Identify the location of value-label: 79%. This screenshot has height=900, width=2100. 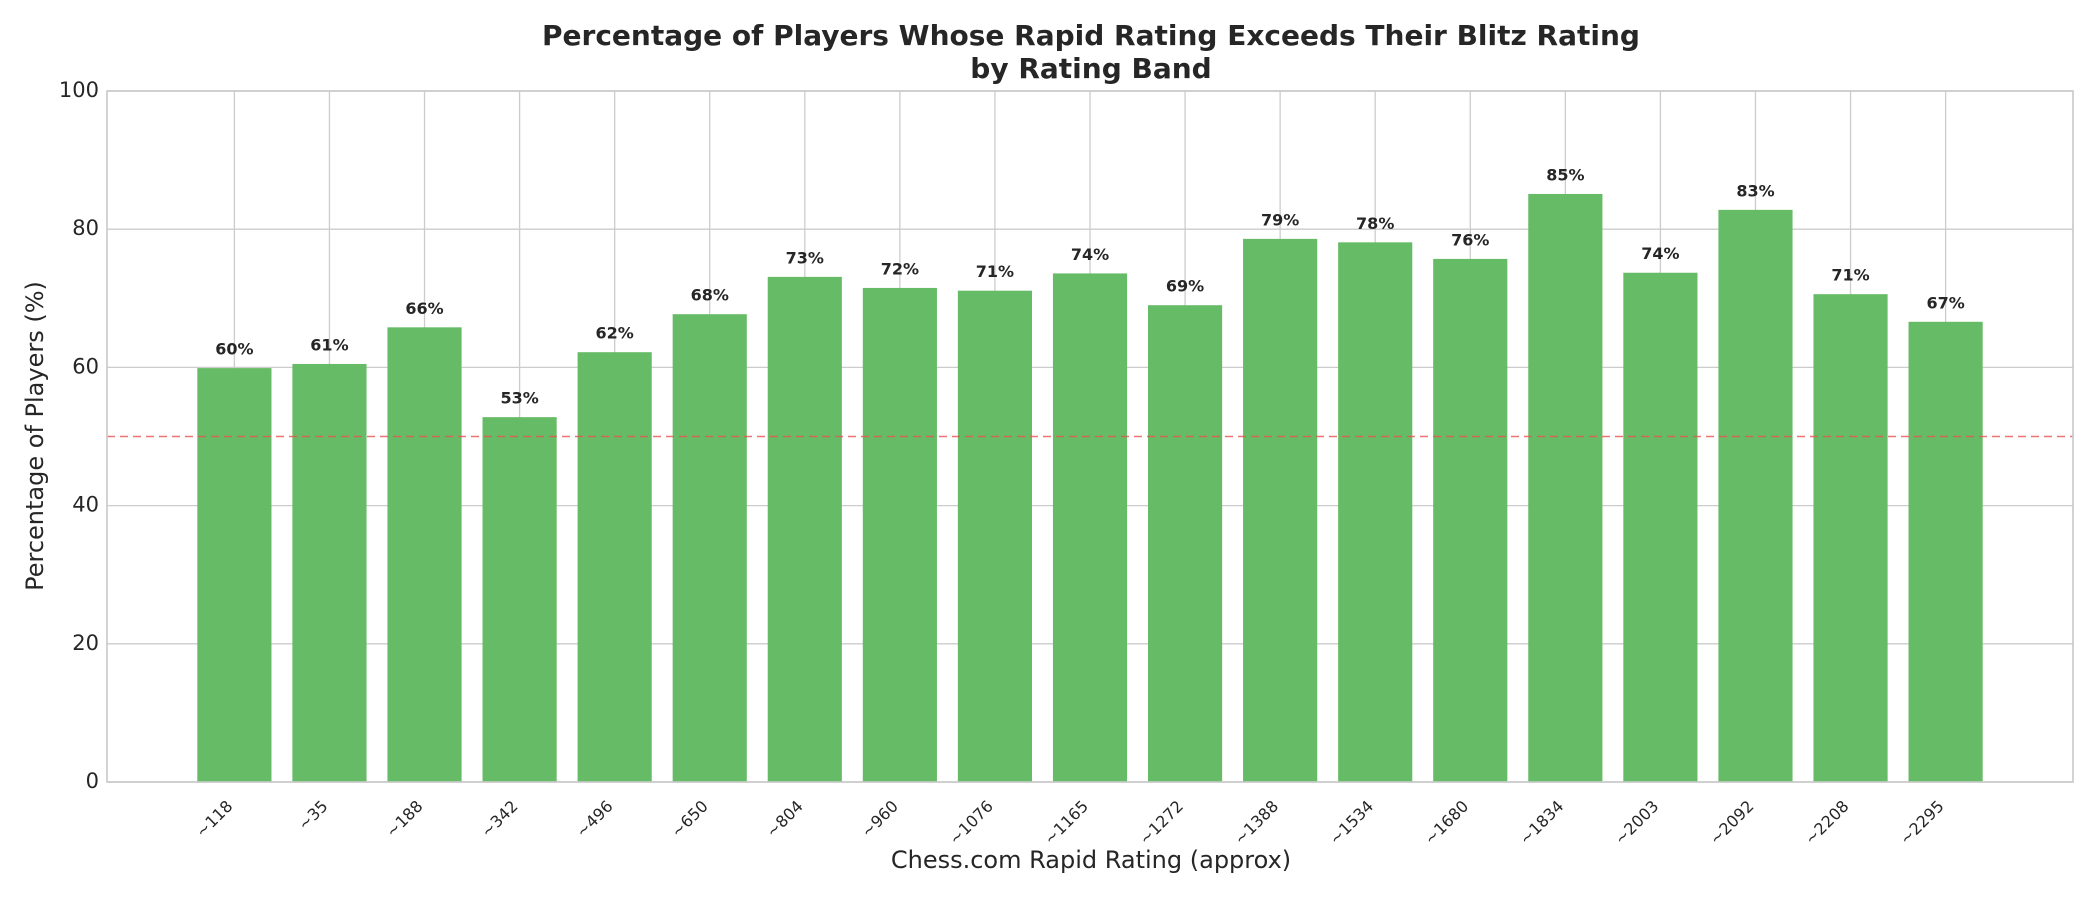
(1280, 219).